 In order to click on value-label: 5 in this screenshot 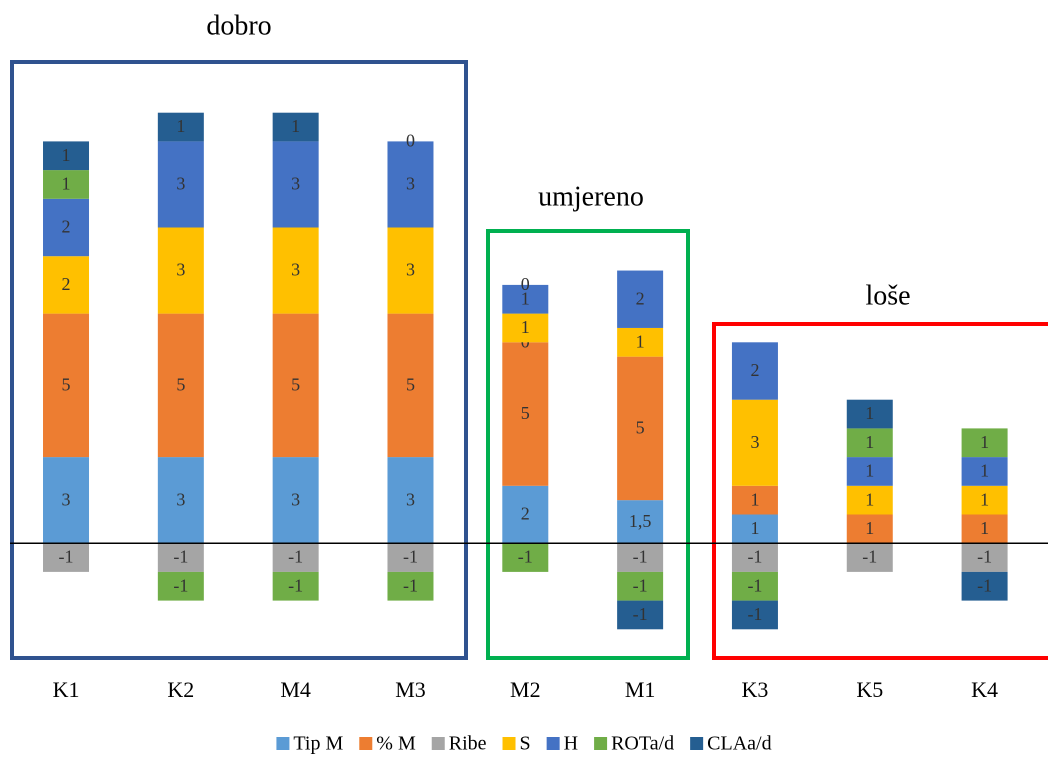, I will do `click(640, 428)`.